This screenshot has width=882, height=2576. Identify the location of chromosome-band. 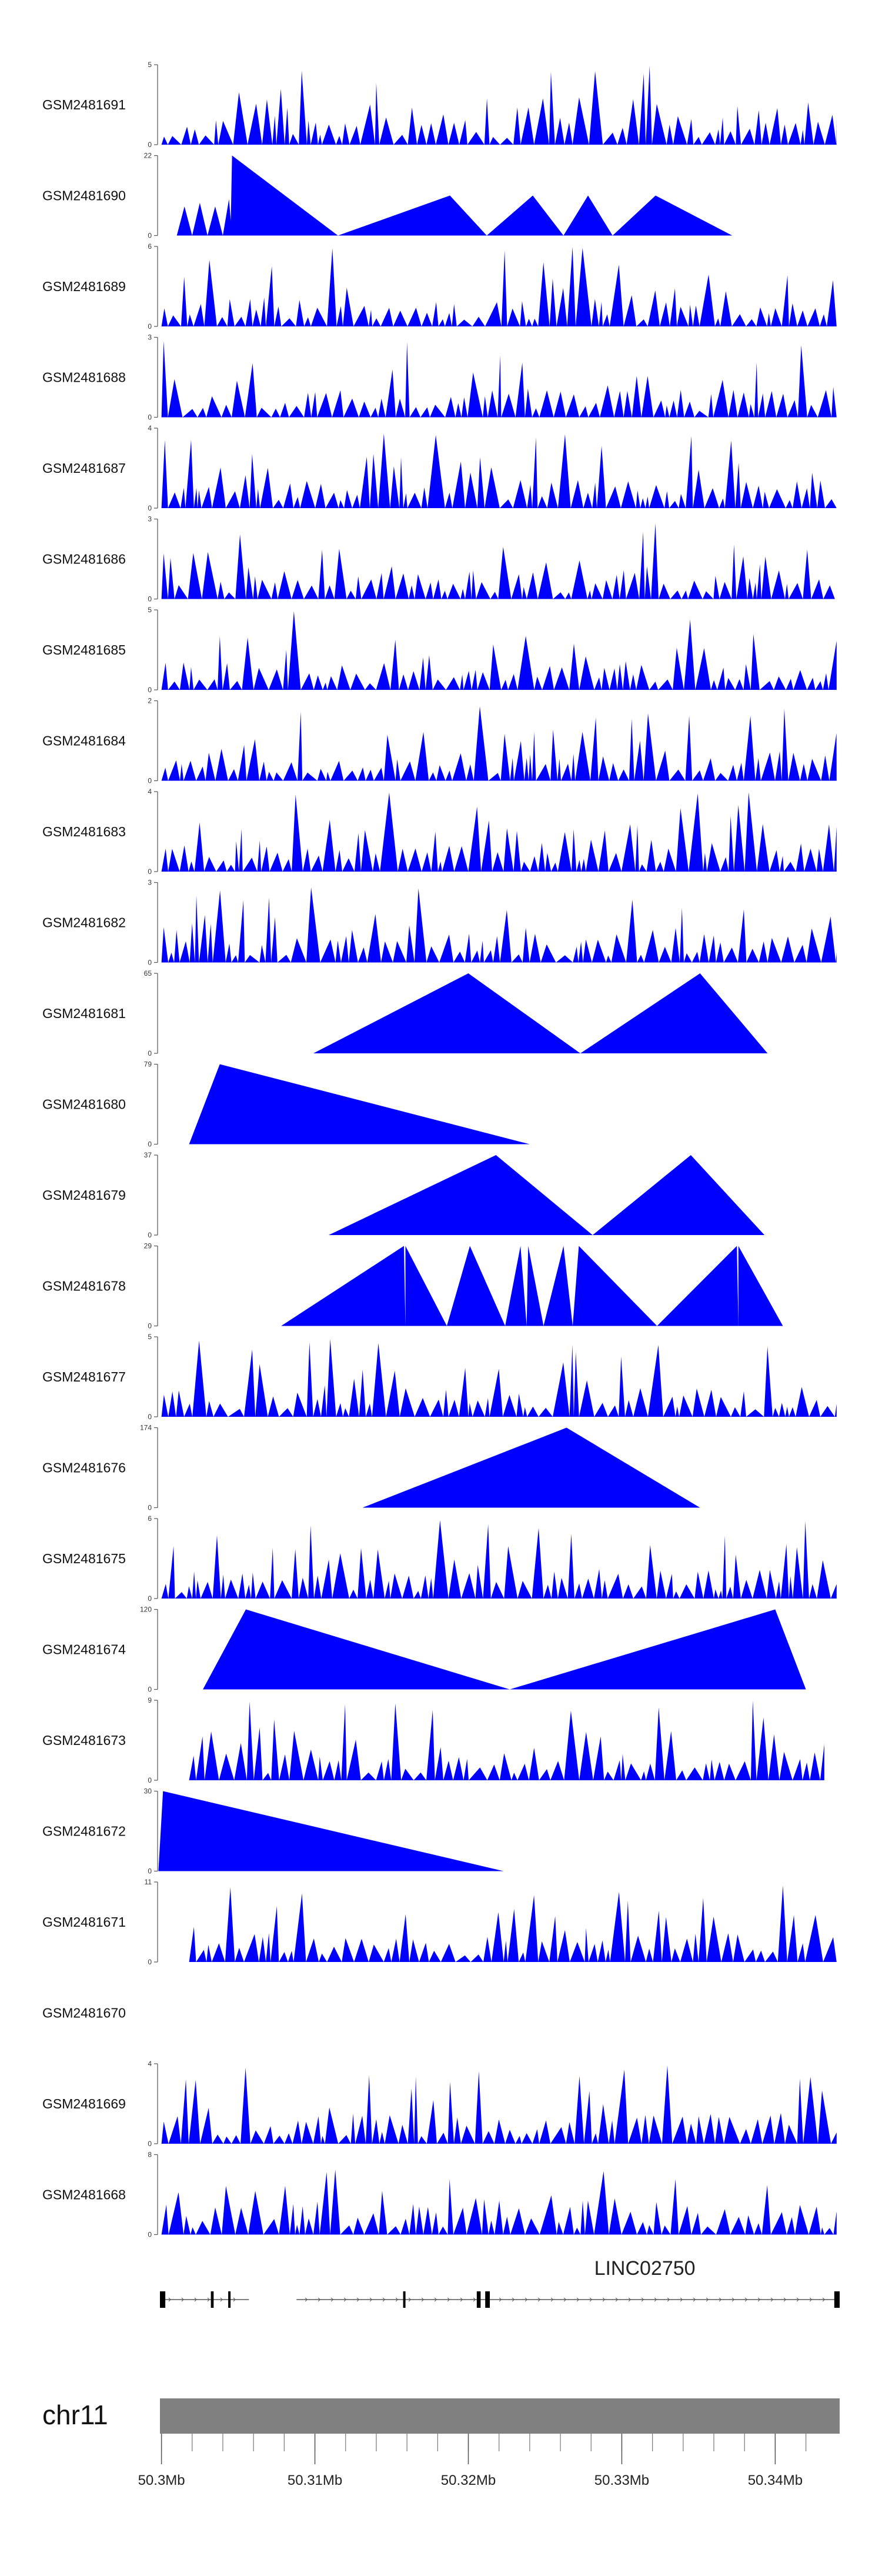
(500, 2416).